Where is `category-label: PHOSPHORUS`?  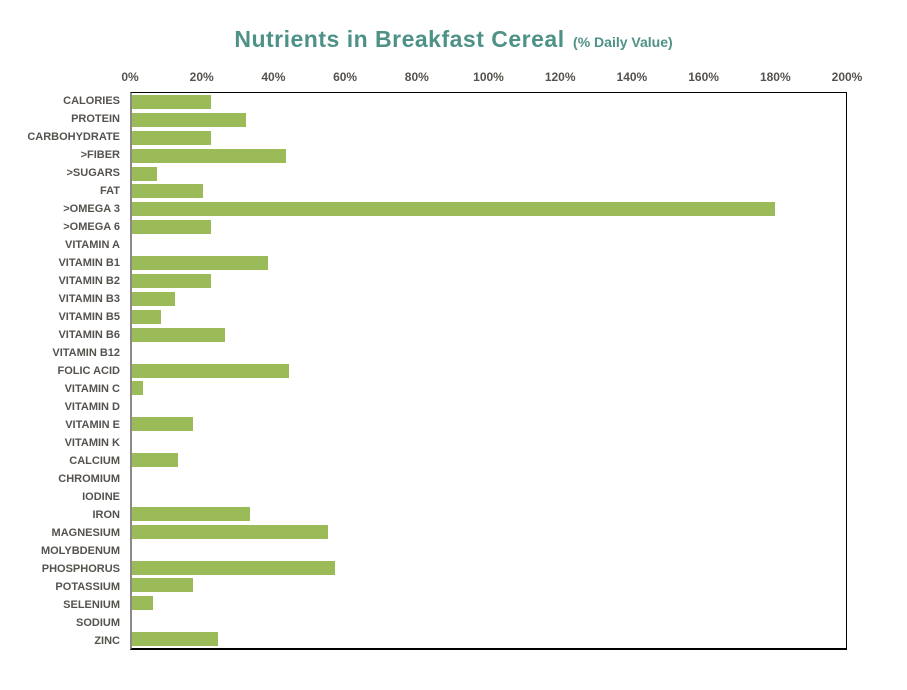 category-label: PHOSPHORUS is located at coordinates (80, 569).